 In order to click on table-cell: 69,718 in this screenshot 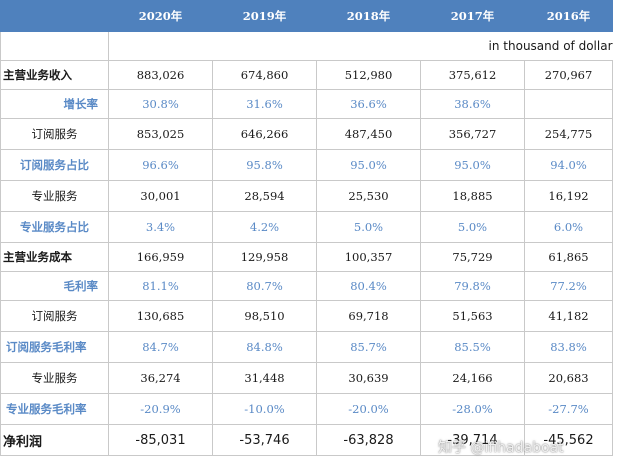, I will do `click(368, 316)`.